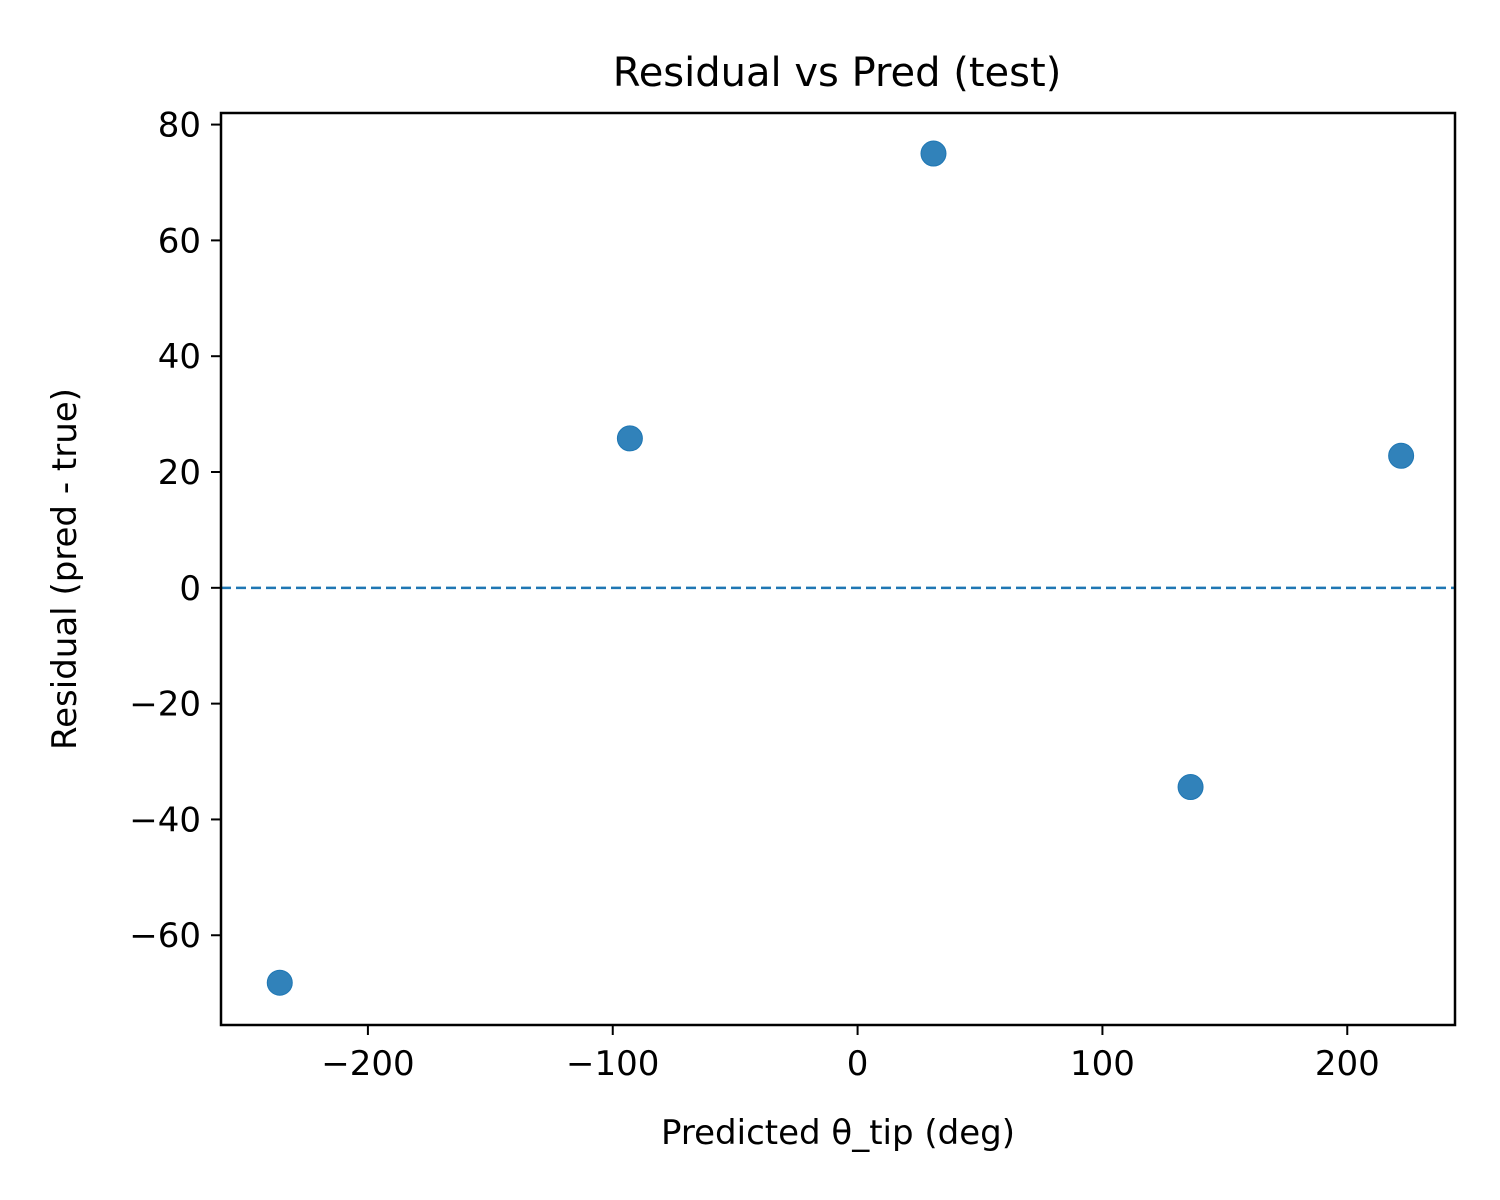 The width and height of the screenshot is (1500, 1200). I want to click on x-axis-label: Predicted θ_tip (deg), so click(838, 1133).